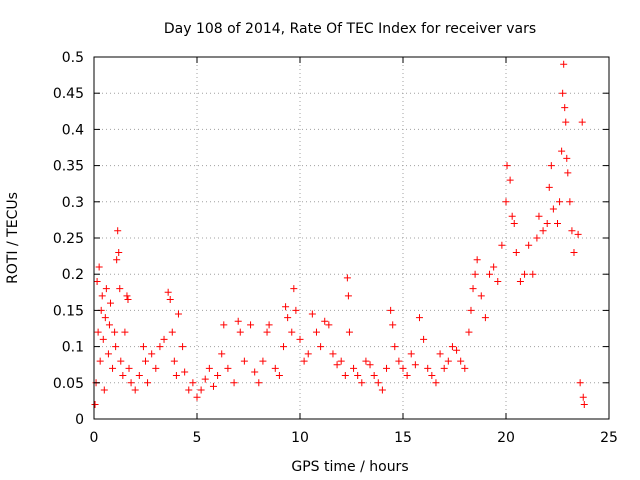 This screenshot has width=640, height=480. I want to click on y-tick-label: 0, so click(79, 420).